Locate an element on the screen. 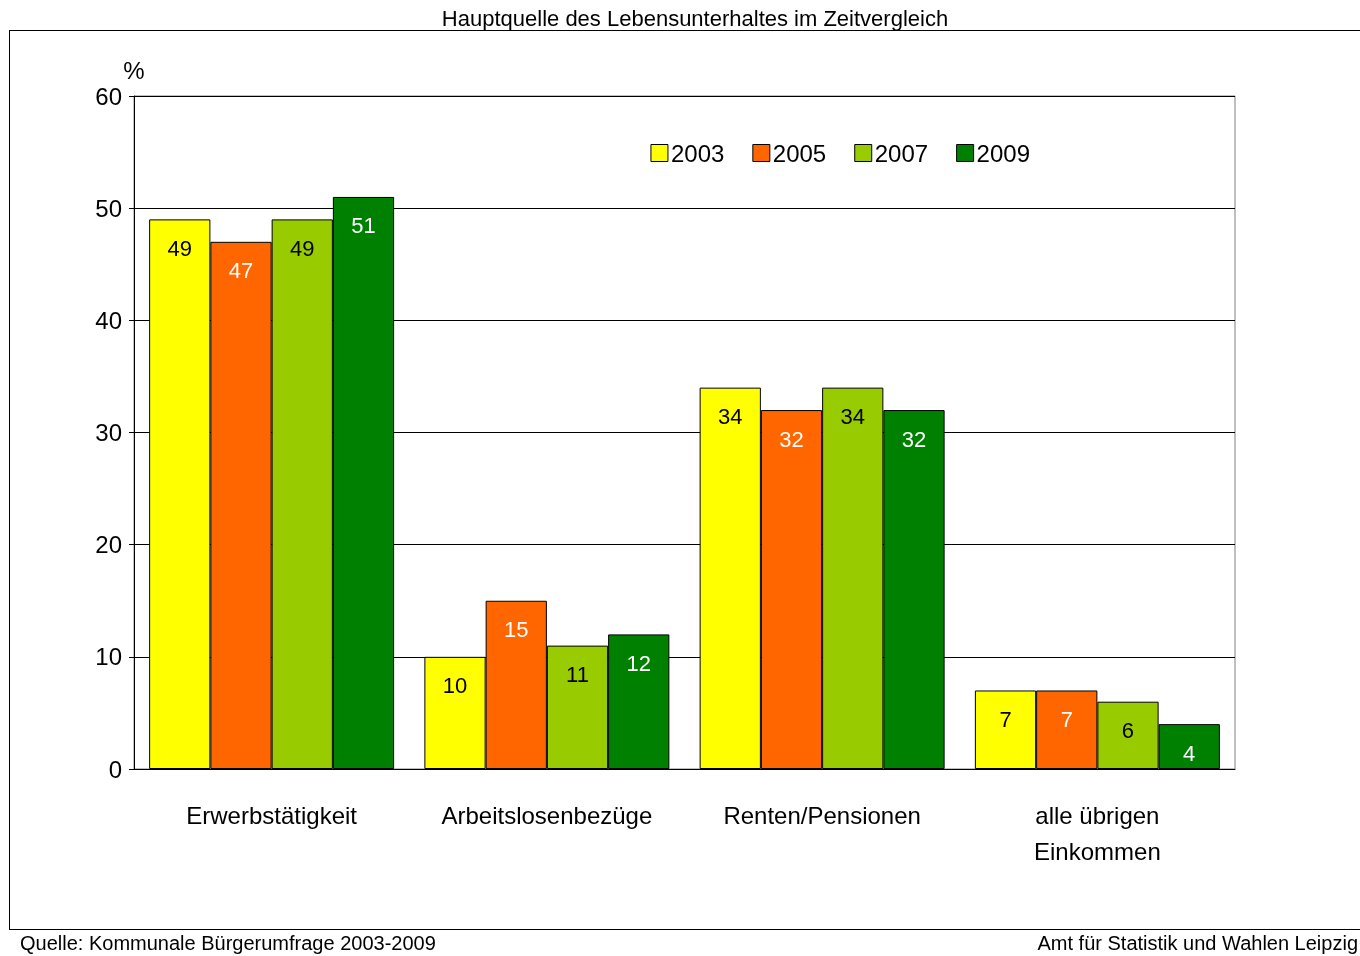 The image size is (1360, 956). x-tick-label: Erwerbstätigkeit is located at coordinates (272, 815).